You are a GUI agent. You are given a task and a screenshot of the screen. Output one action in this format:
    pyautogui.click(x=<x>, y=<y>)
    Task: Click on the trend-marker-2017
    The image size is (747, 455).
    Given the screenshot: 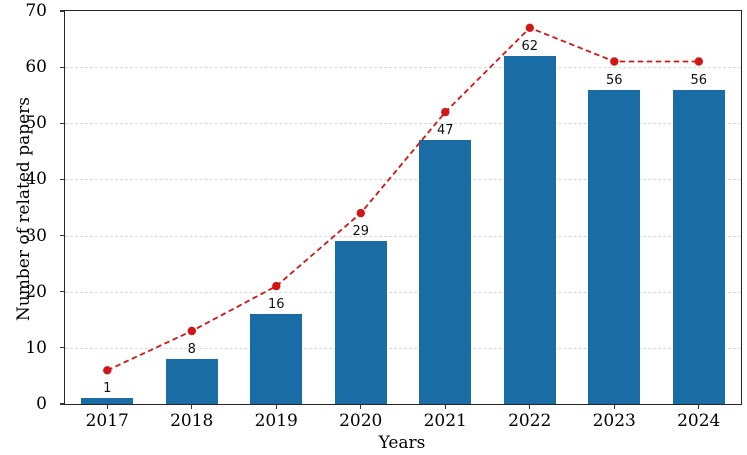 What is the action you would take?
    pyautogui.click(x=107, y=370)
    